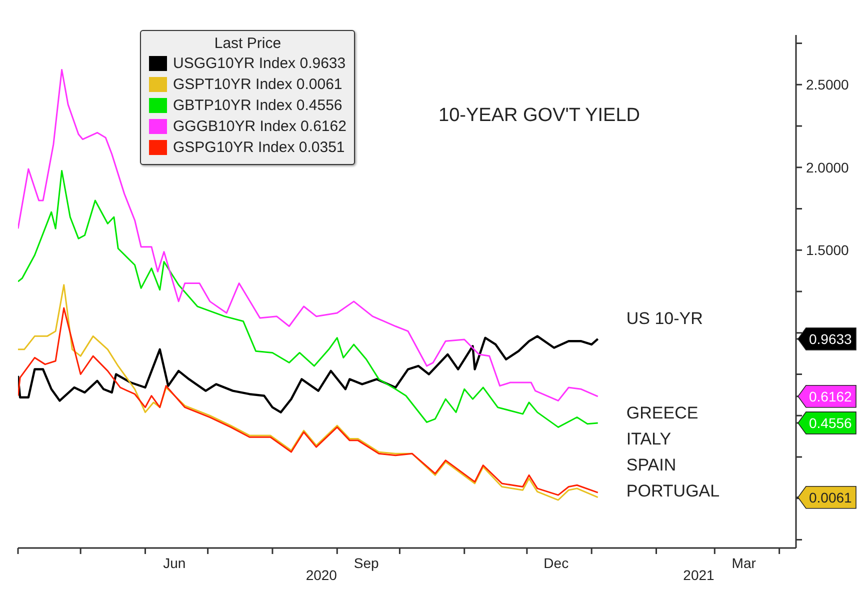  Describe the element at coordinates (673, 490) in the screenshot. I see `annotation: PORTUGAL` at that location.